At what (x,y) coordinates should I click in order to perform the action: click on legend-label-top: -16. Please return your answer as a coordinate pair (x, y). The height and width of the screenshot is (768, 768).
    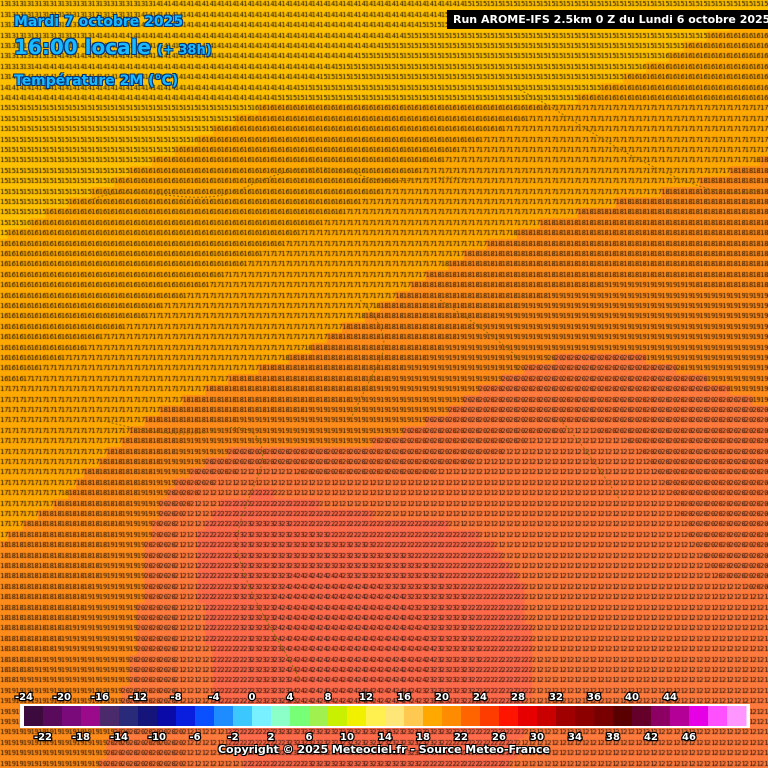
    Looking at the image, I should click on (100, 697).